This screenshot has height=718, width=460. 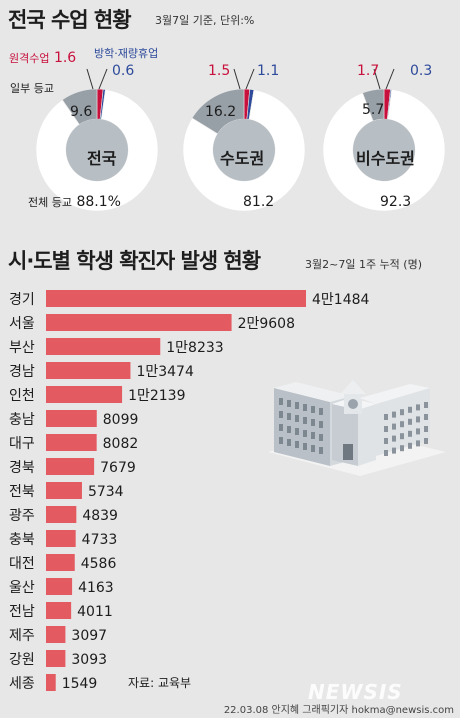 I want to click on donut-3-remote-leader, so click(x=377, y=79).